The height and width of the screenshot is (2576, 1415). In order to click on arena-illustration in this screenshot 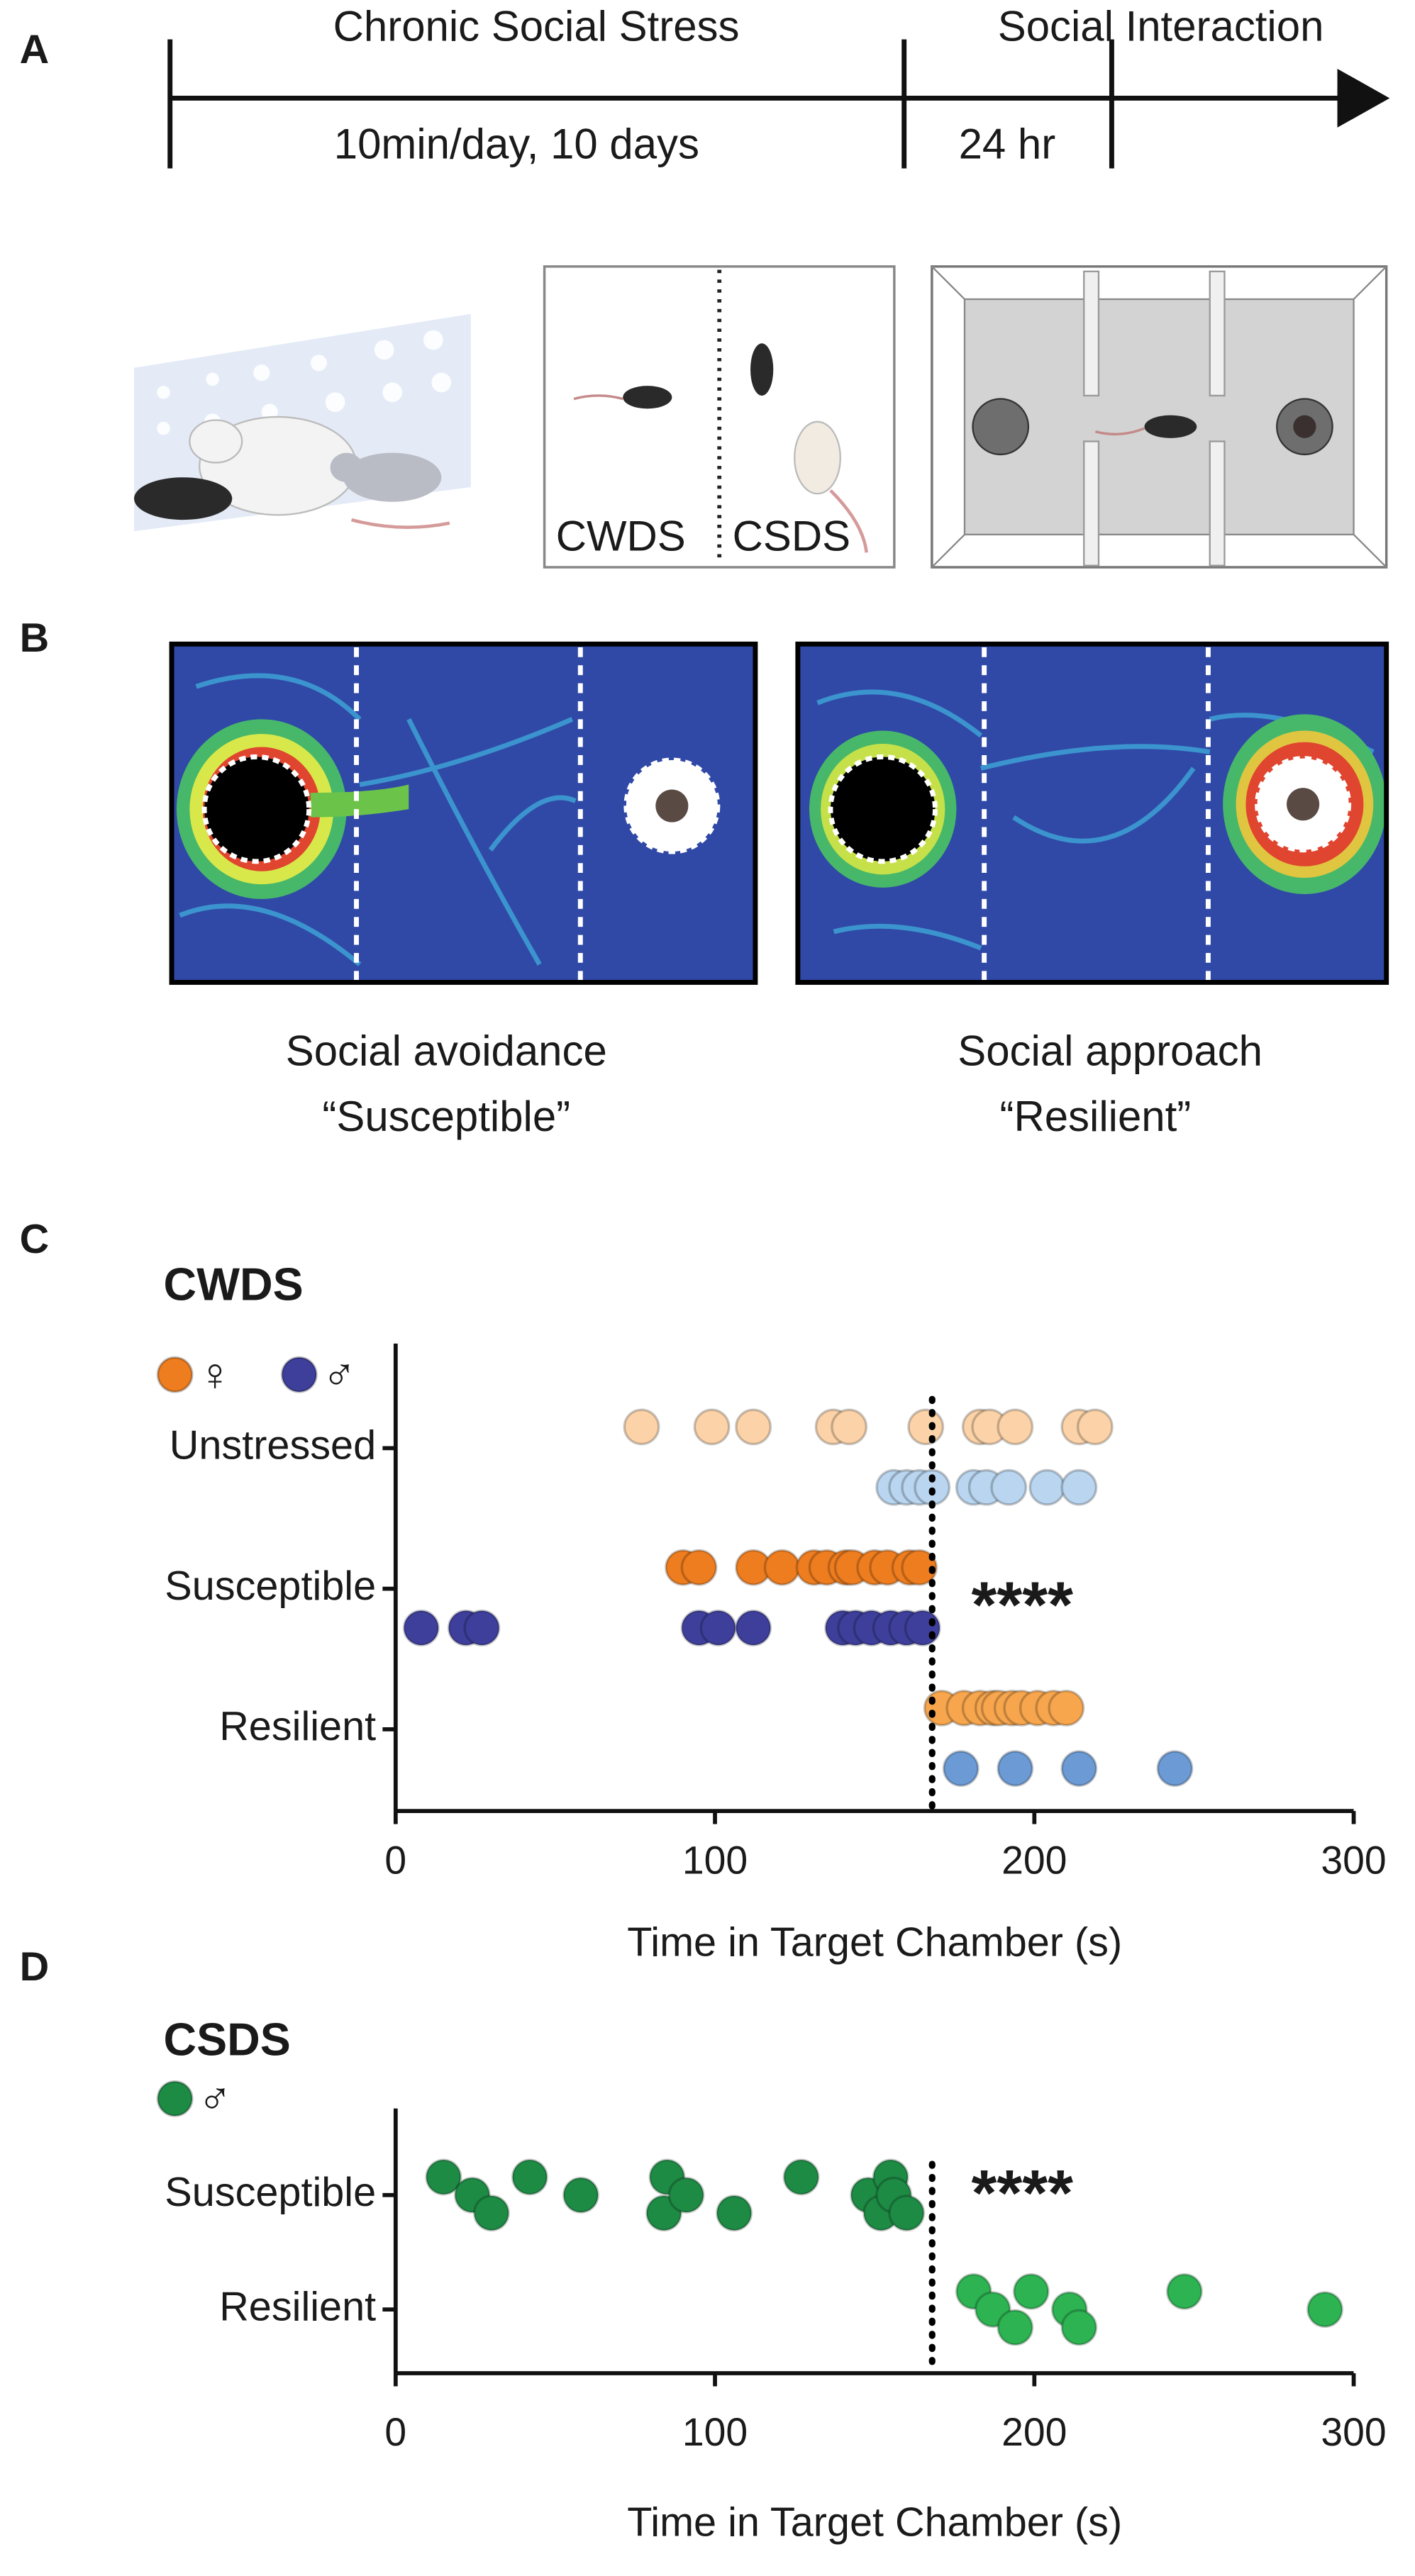, I will do `click(1159, 417)`.